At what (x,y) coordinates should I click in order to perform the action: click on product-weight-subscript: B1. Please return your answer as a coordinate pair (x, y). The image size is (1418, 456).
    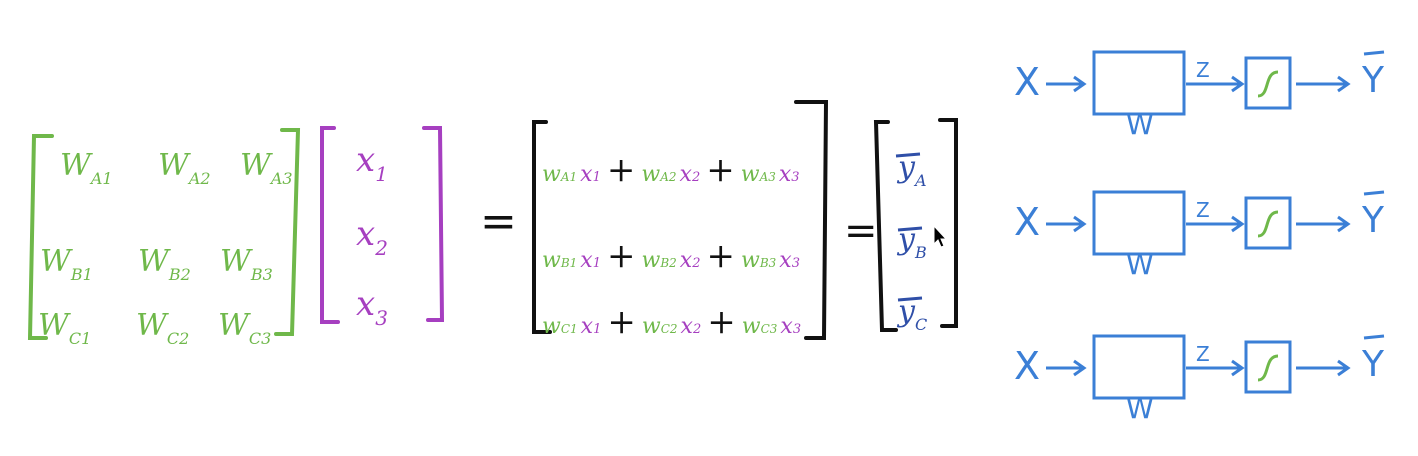
    Looking at the image, I should click on (569, 263).